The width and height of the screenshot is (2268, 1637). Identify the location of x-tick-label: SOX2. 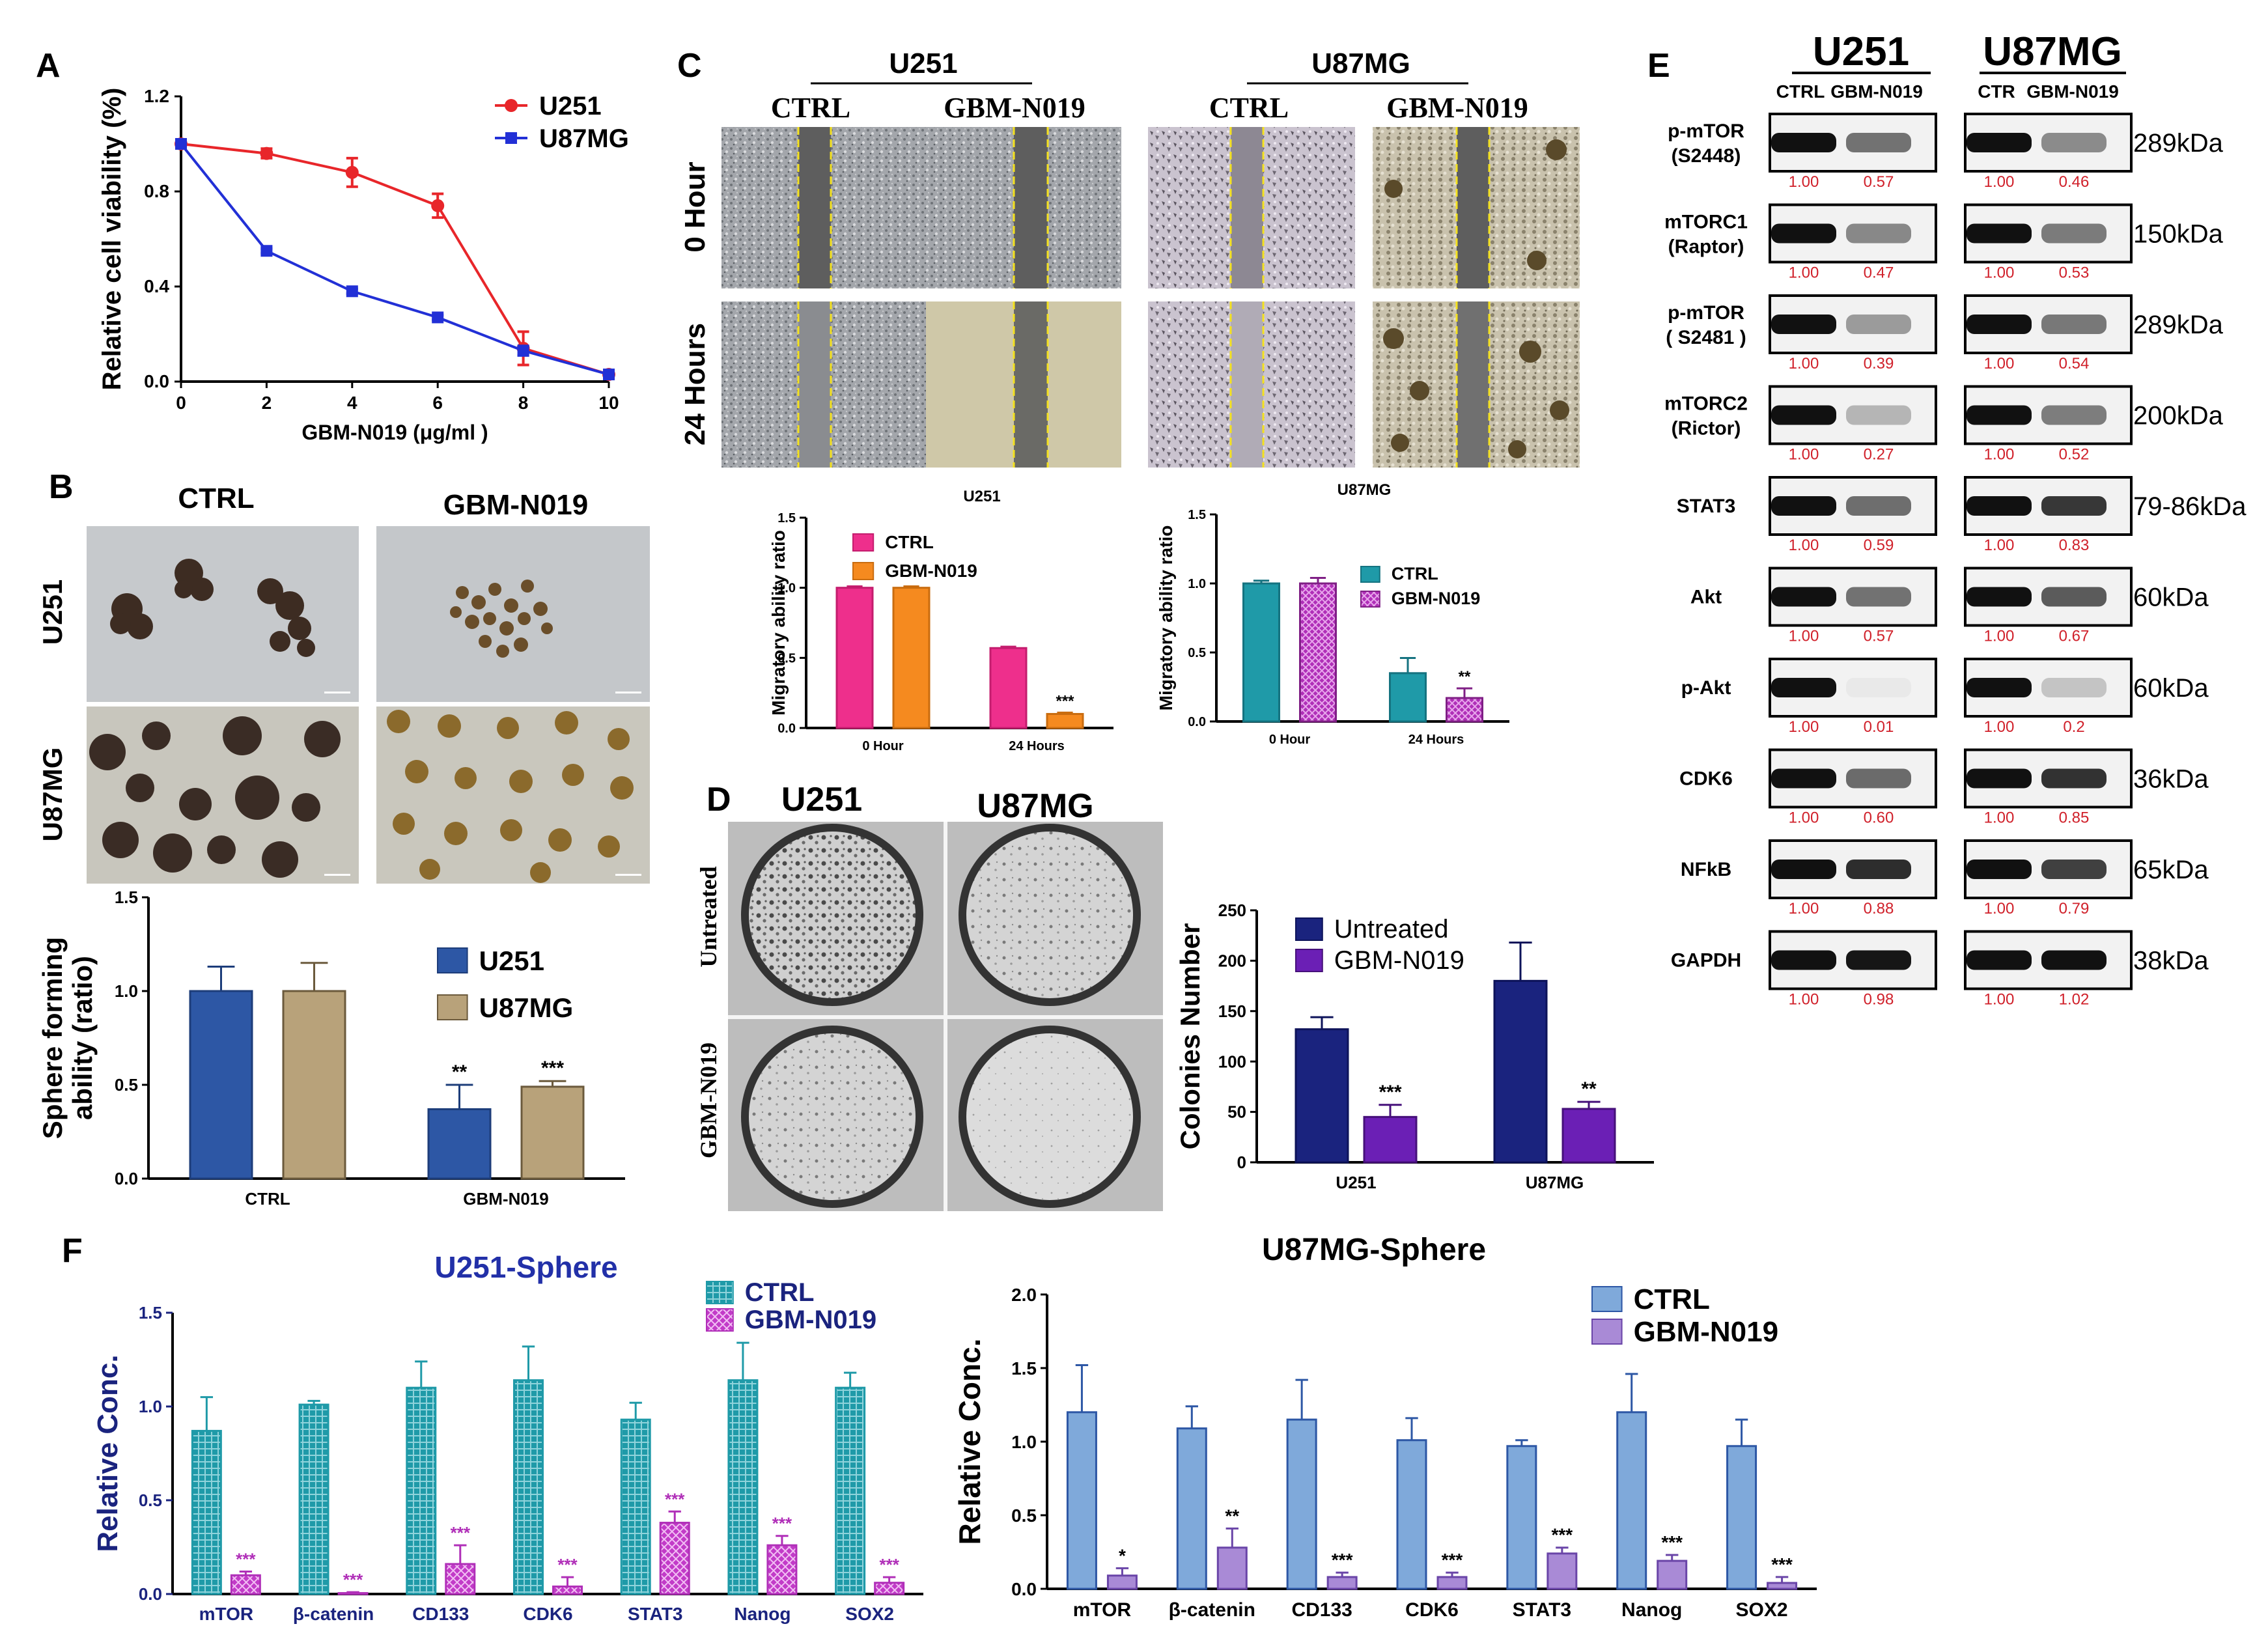
(1762, 1610).